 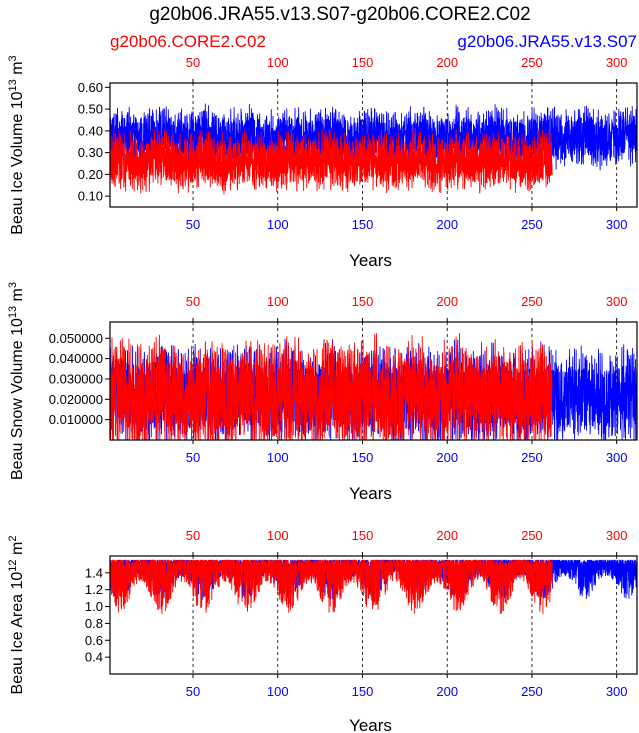 I want to click on y-tick-label: 0.60, so click(x=90, y=87).